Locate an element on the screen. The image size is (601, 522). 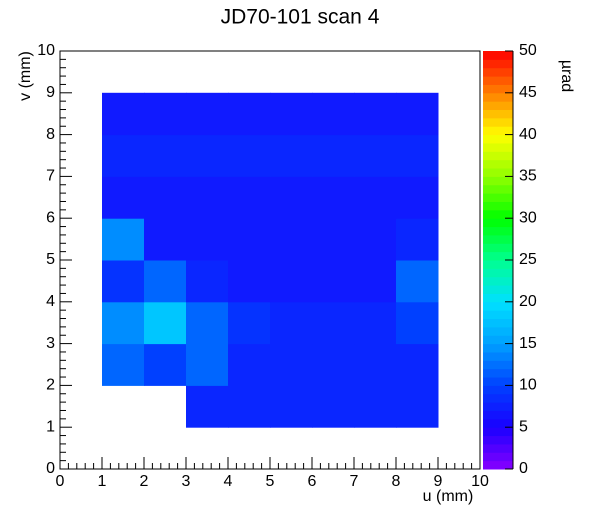
x-tick-label: 4 is located at coordinates (228, 481).